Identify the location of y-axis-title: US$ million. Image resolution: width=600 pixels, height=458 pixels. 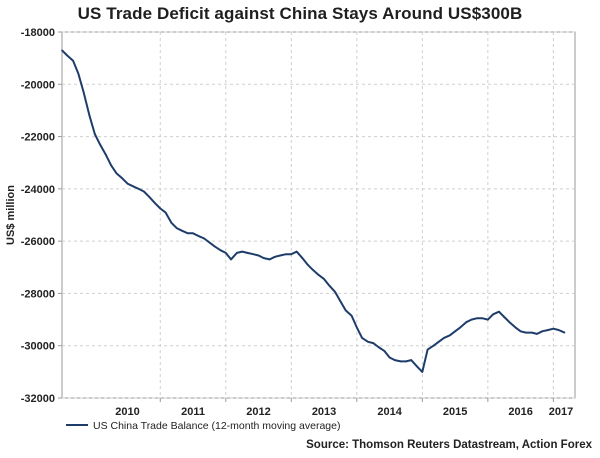
(11, 215).